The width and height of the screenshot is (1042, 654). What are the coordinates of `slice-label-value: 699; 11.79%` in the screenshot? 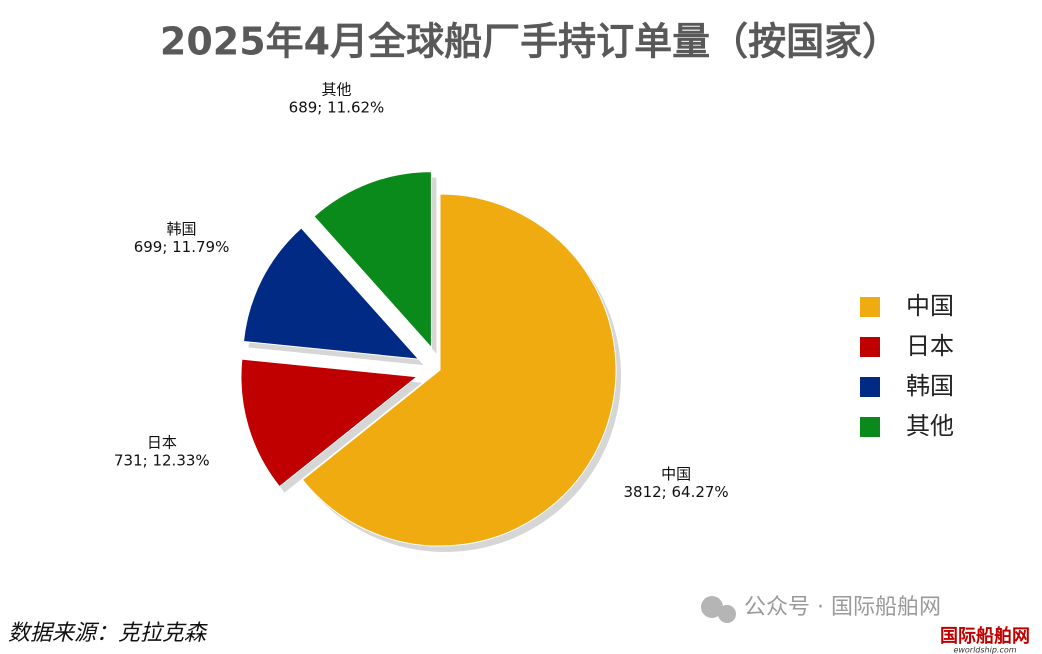 It's located at (182, 247).